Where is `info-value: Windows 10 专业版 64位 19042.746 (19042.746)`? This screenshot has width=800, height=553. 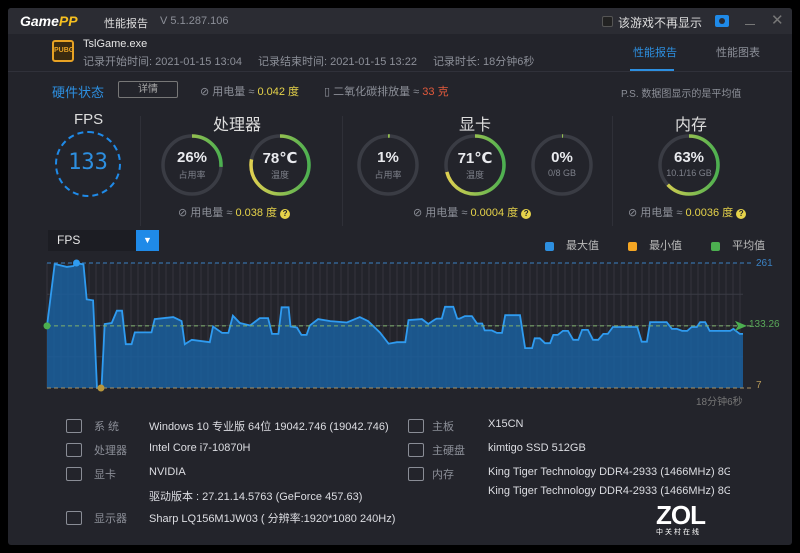 info-value: Windows 10 专业版 64位 19042.746 (19042.746) is located at coordinates (269, 427).